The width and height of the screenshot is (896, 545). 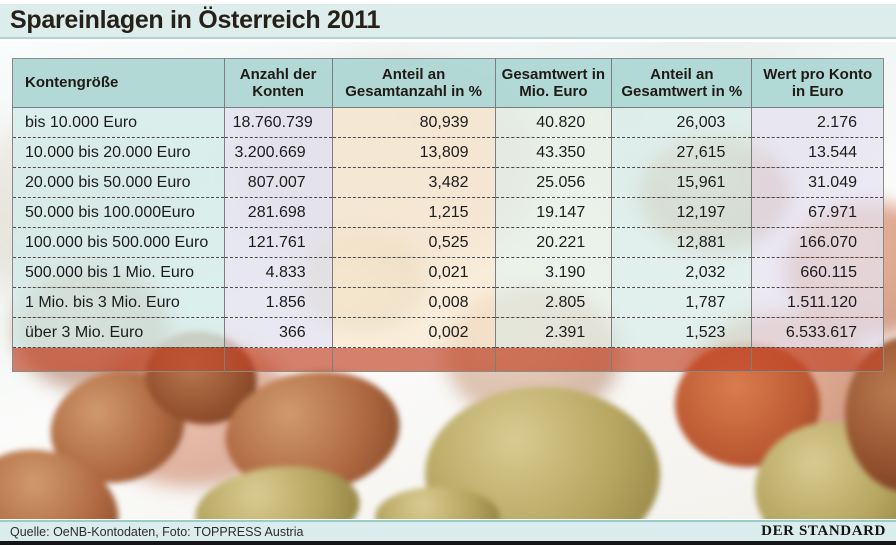 I want to click on cell-anzahl: 121.761, so click(x=278, y=242).